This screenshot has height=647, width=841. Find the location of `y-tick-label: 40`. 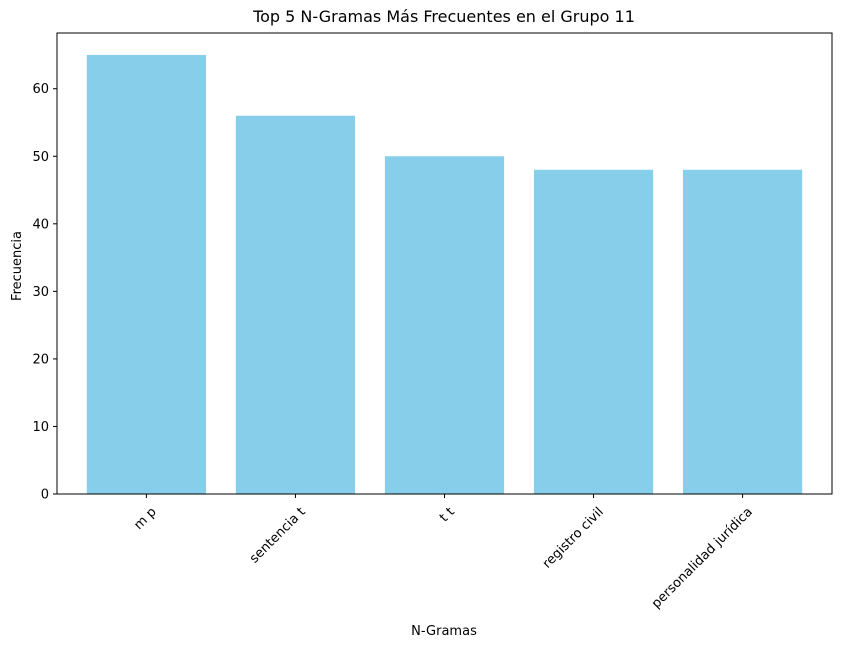

y-tick-label: 40 is located at coordinates (40, 224).